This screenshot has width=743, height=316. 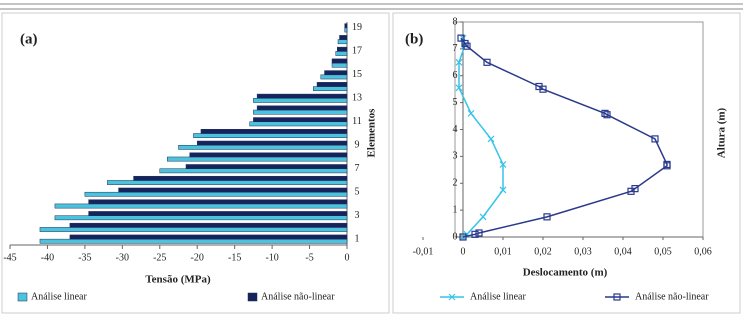 I want to click on x-tick-label: 0, so click(x=347, y=257).